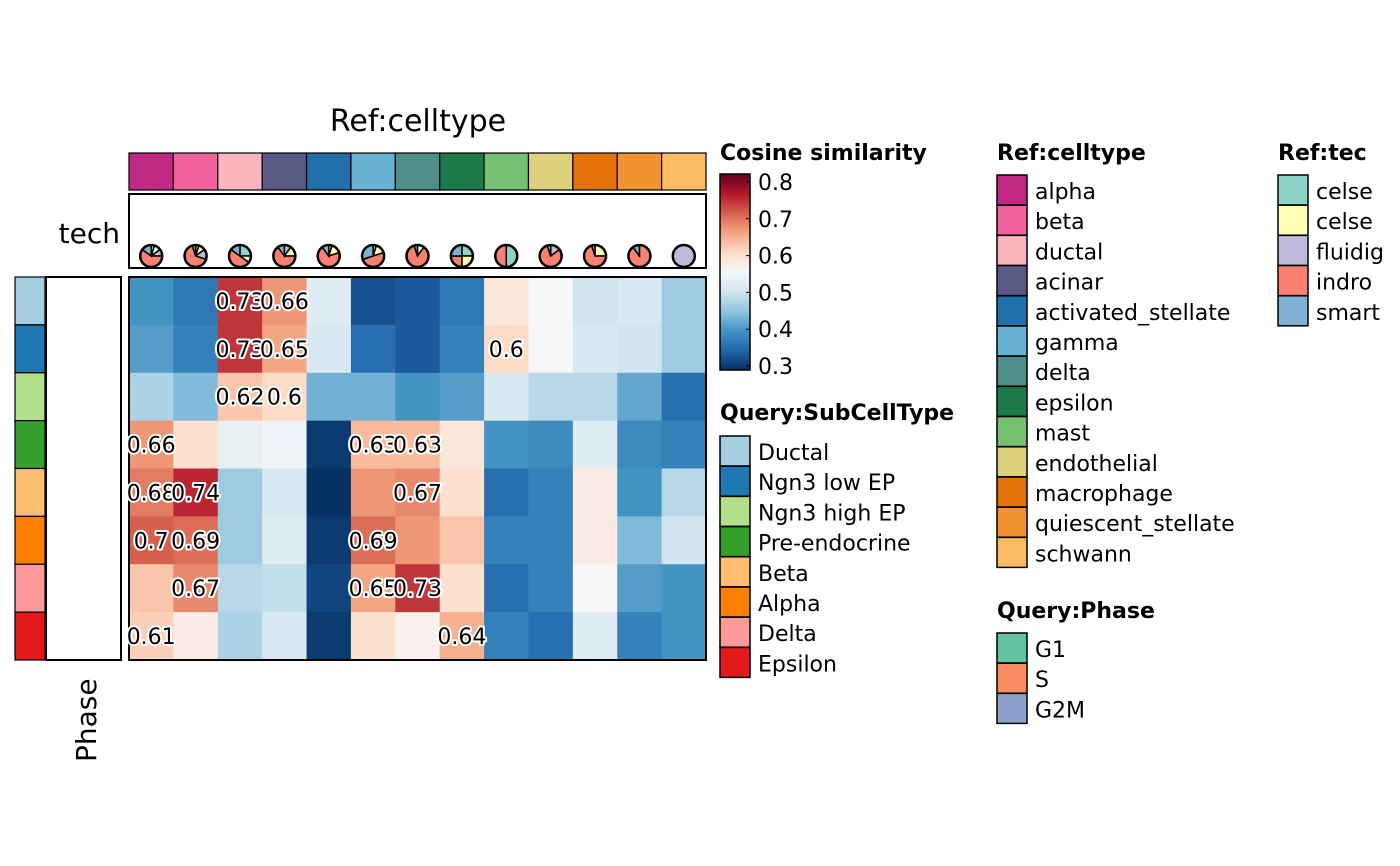 The height and width of the screenshot is (866, 1400). Describe the element at coordinates (775, 220) in the screenshot. I see `colorbar-tick-label: 0.7` at that location.